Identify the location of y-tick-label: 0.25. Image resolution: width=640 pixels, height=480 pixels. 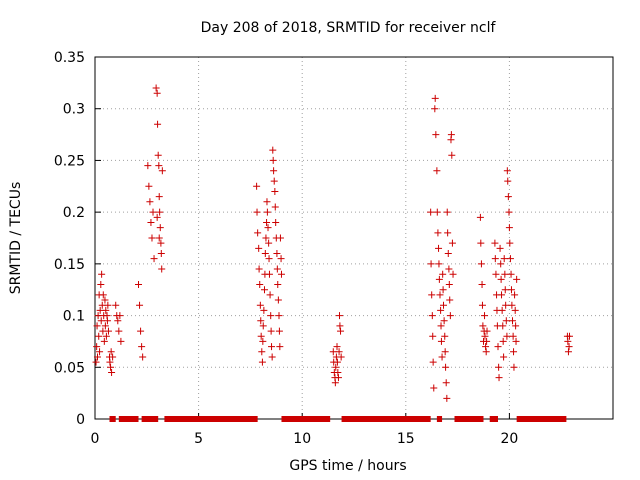
(69, 161).